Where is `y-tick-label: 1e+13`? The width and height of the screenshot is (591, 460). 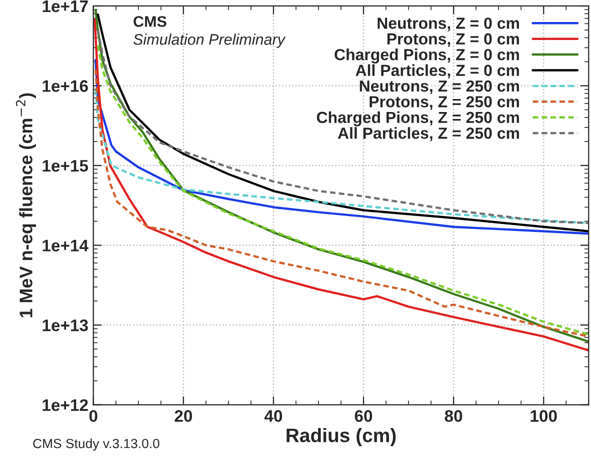
y-tick-label: 1e+13 is located at coordinates (65, 325).